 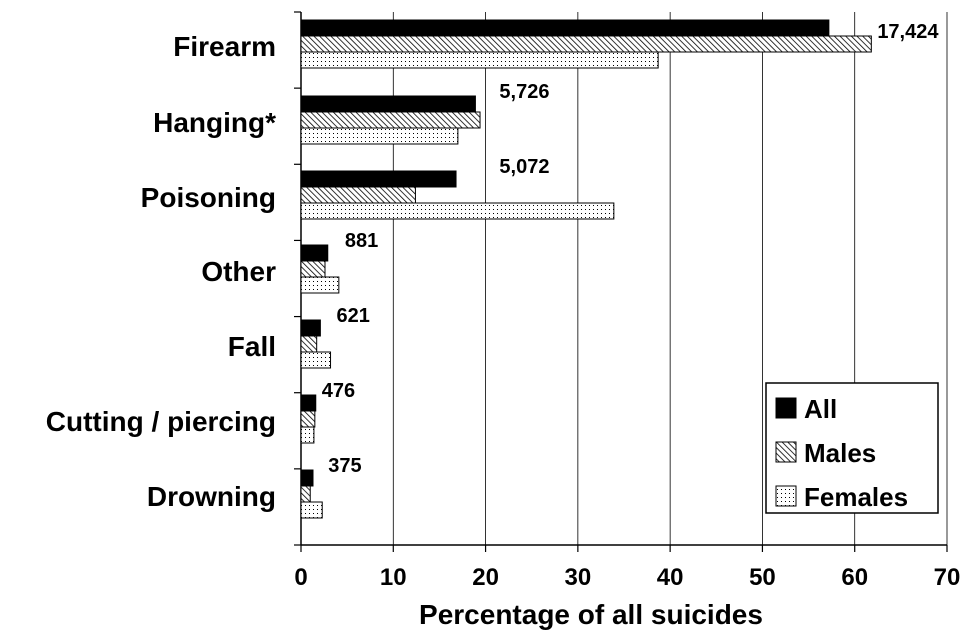 I want to click on count-label-4: 621, so click(x=353, y=316).